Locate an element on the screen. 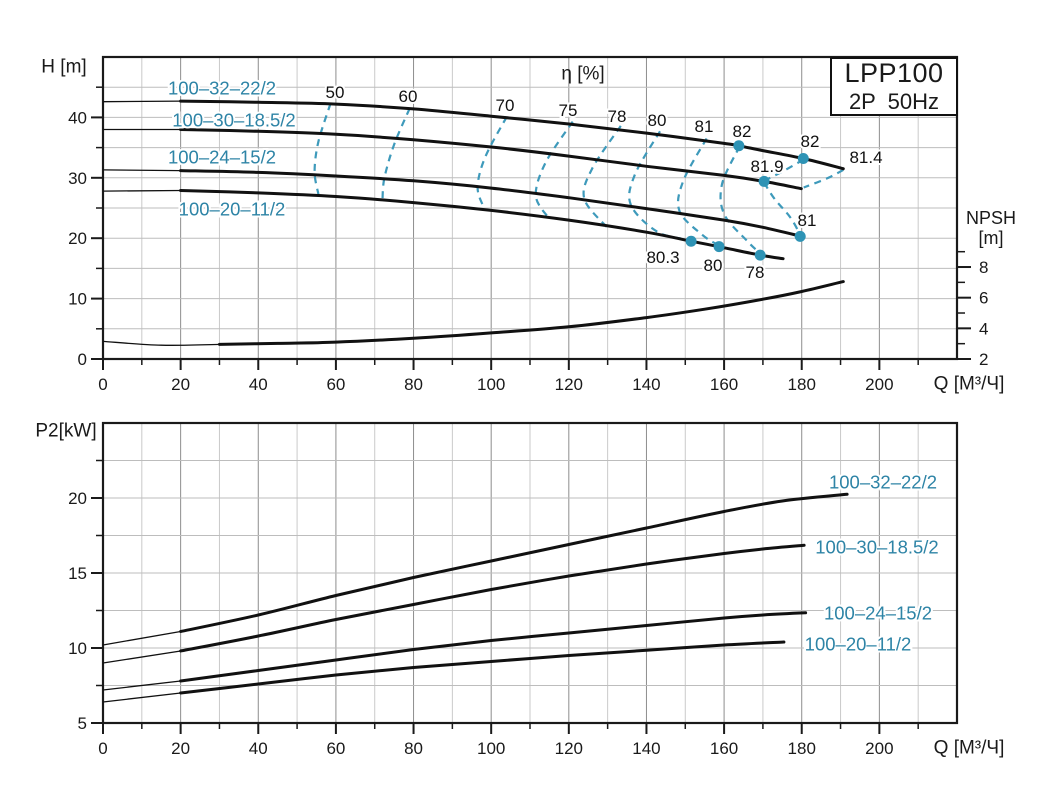 This screenshot has height=797, width=1050. efficiency-contour-81.9-81 is located at coordinates (782, 209).